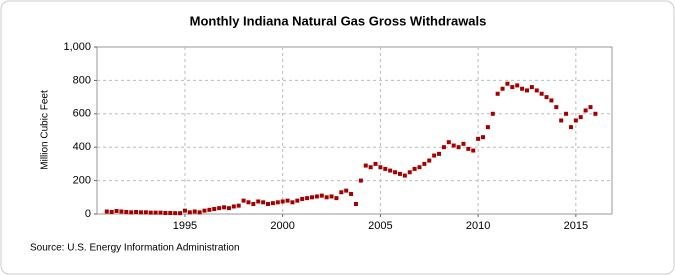 Image resolution: width=675 pixels, height=275 pixels. Describe the element at coordinates (185, 226) in the screenshot. I see `x-tick-label: 1995` at that location.